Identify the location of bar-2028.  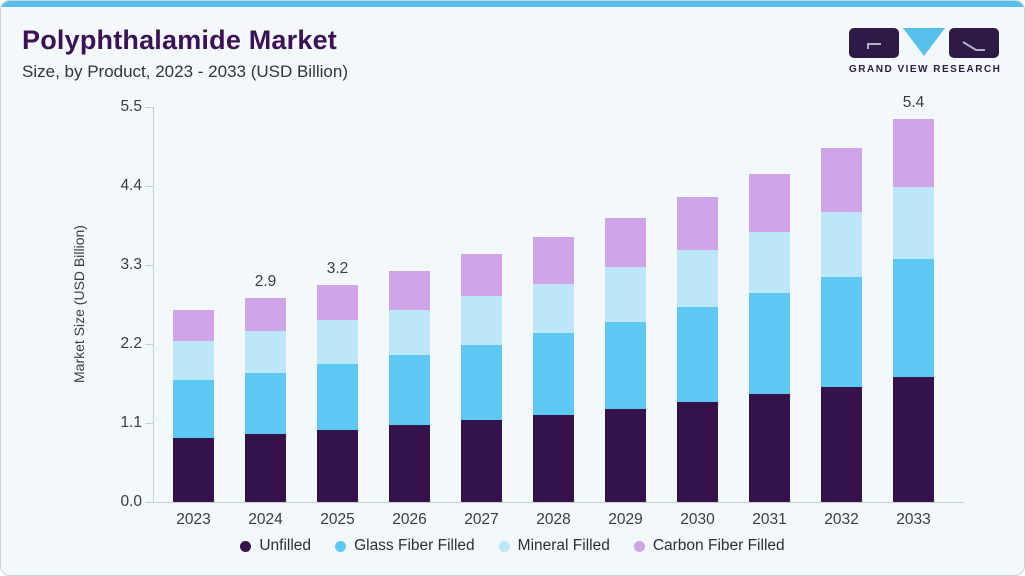
(553, 369).